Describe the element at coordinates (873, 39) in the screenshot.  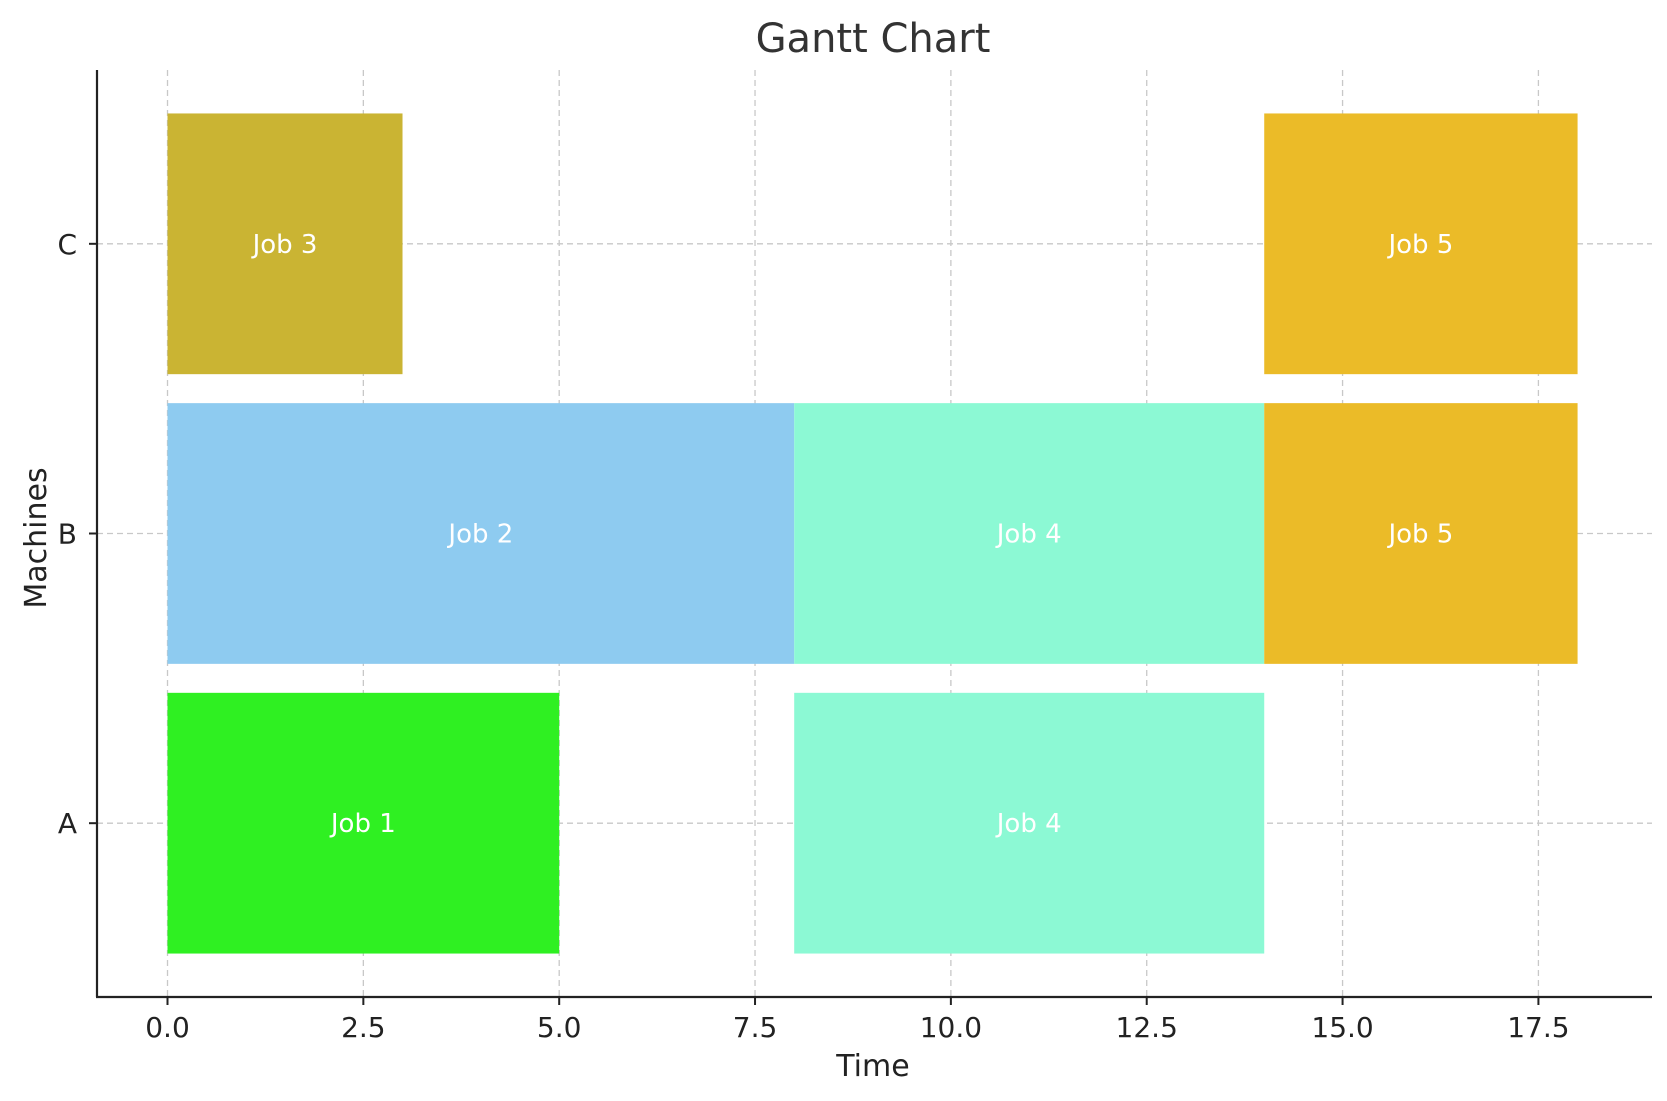
I see `chart-title: Gantt Chart` at that location.